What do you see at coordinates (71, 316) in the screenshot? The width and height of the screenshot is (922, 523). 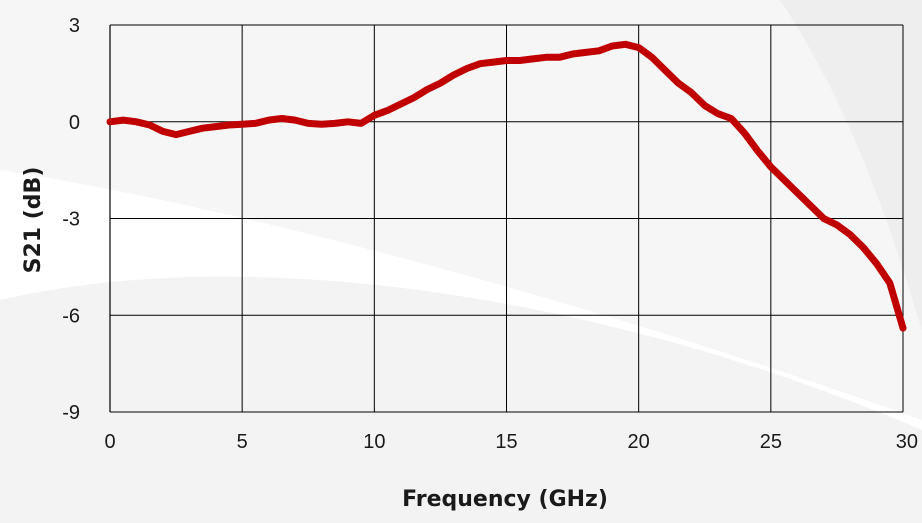 I see `y-tick-label: -6` at bounding box center [71, 316].